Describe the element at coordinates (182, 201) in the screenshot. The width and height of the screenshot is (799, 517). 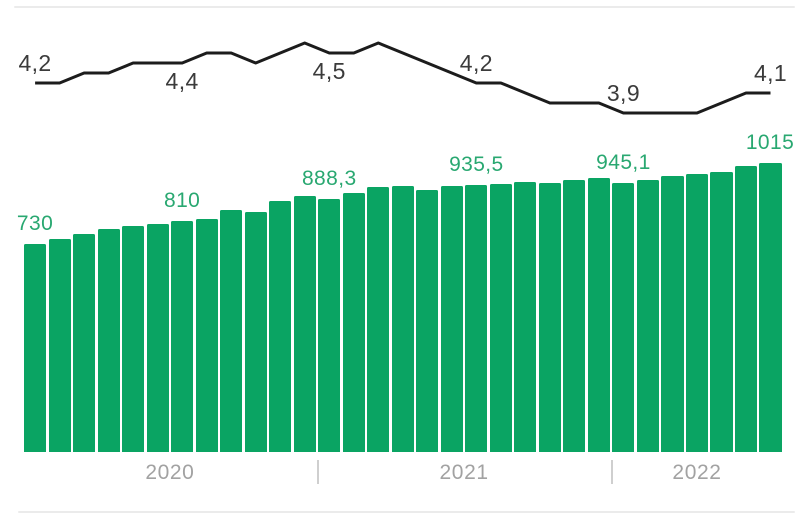
I see `bar-value-label: 810` at that location.